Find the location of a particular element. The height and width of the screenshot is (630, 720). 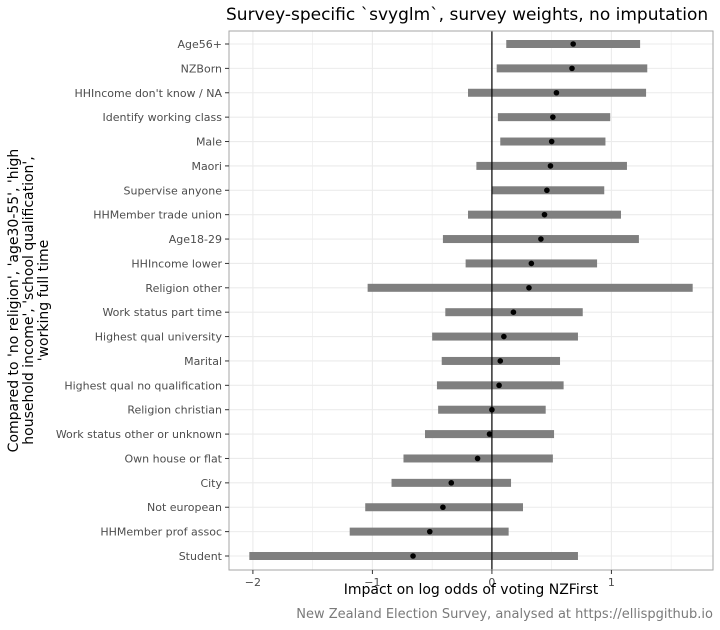

y-tick-label: HHMember prof assoc is located at coordinates (161, 532).